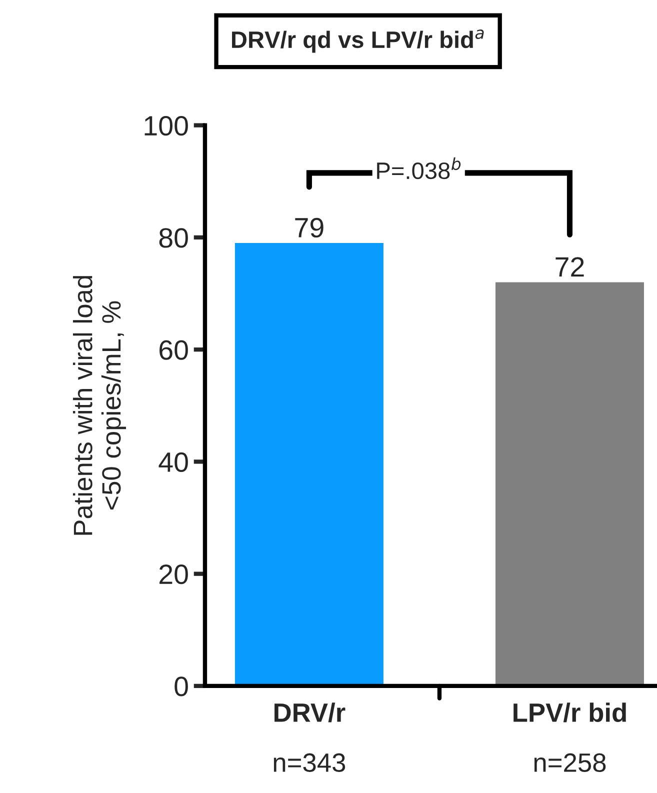  I want to click on annotation: P=.038$^{b}$, so click(419, 168).